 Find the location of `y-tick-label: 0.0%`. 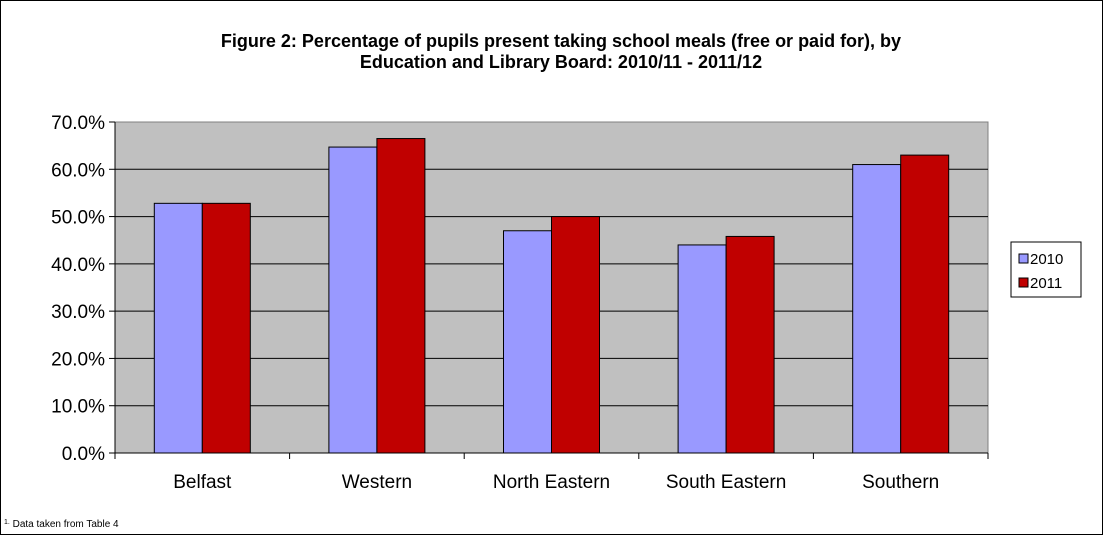

y-tick-label: 0.0% is located at coordinates (83, 454).